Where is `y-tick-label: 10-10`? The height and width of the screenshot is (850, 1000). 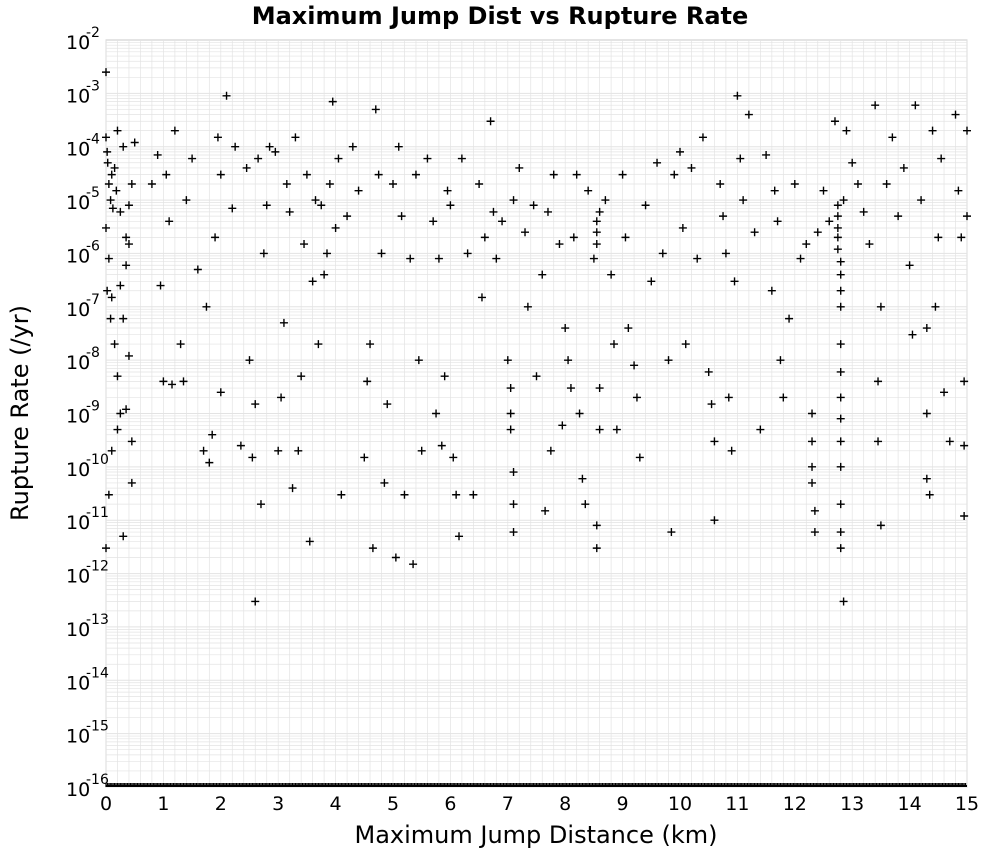
y-tick-label: 10-10 is located at coordinates (87, 466).